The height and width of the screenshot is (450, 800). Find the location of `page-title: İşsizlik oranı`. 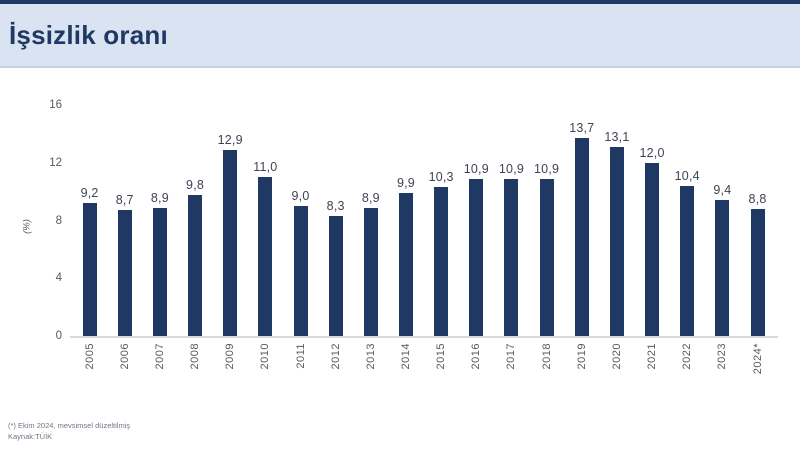

page-title: İşsizlik oranı is located at coordinates (88, 34).